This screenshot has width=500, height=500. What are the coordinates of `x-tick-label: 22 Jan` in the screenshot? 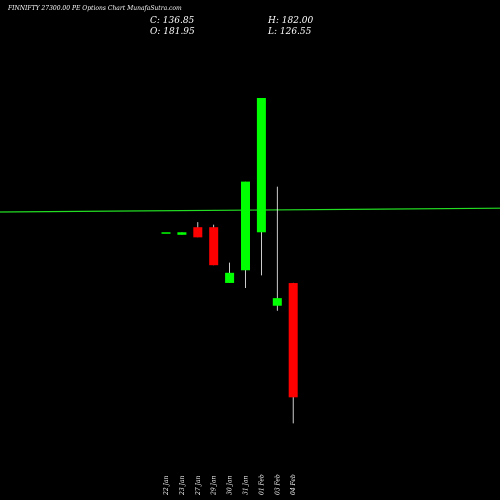 It's located at (166, 485).